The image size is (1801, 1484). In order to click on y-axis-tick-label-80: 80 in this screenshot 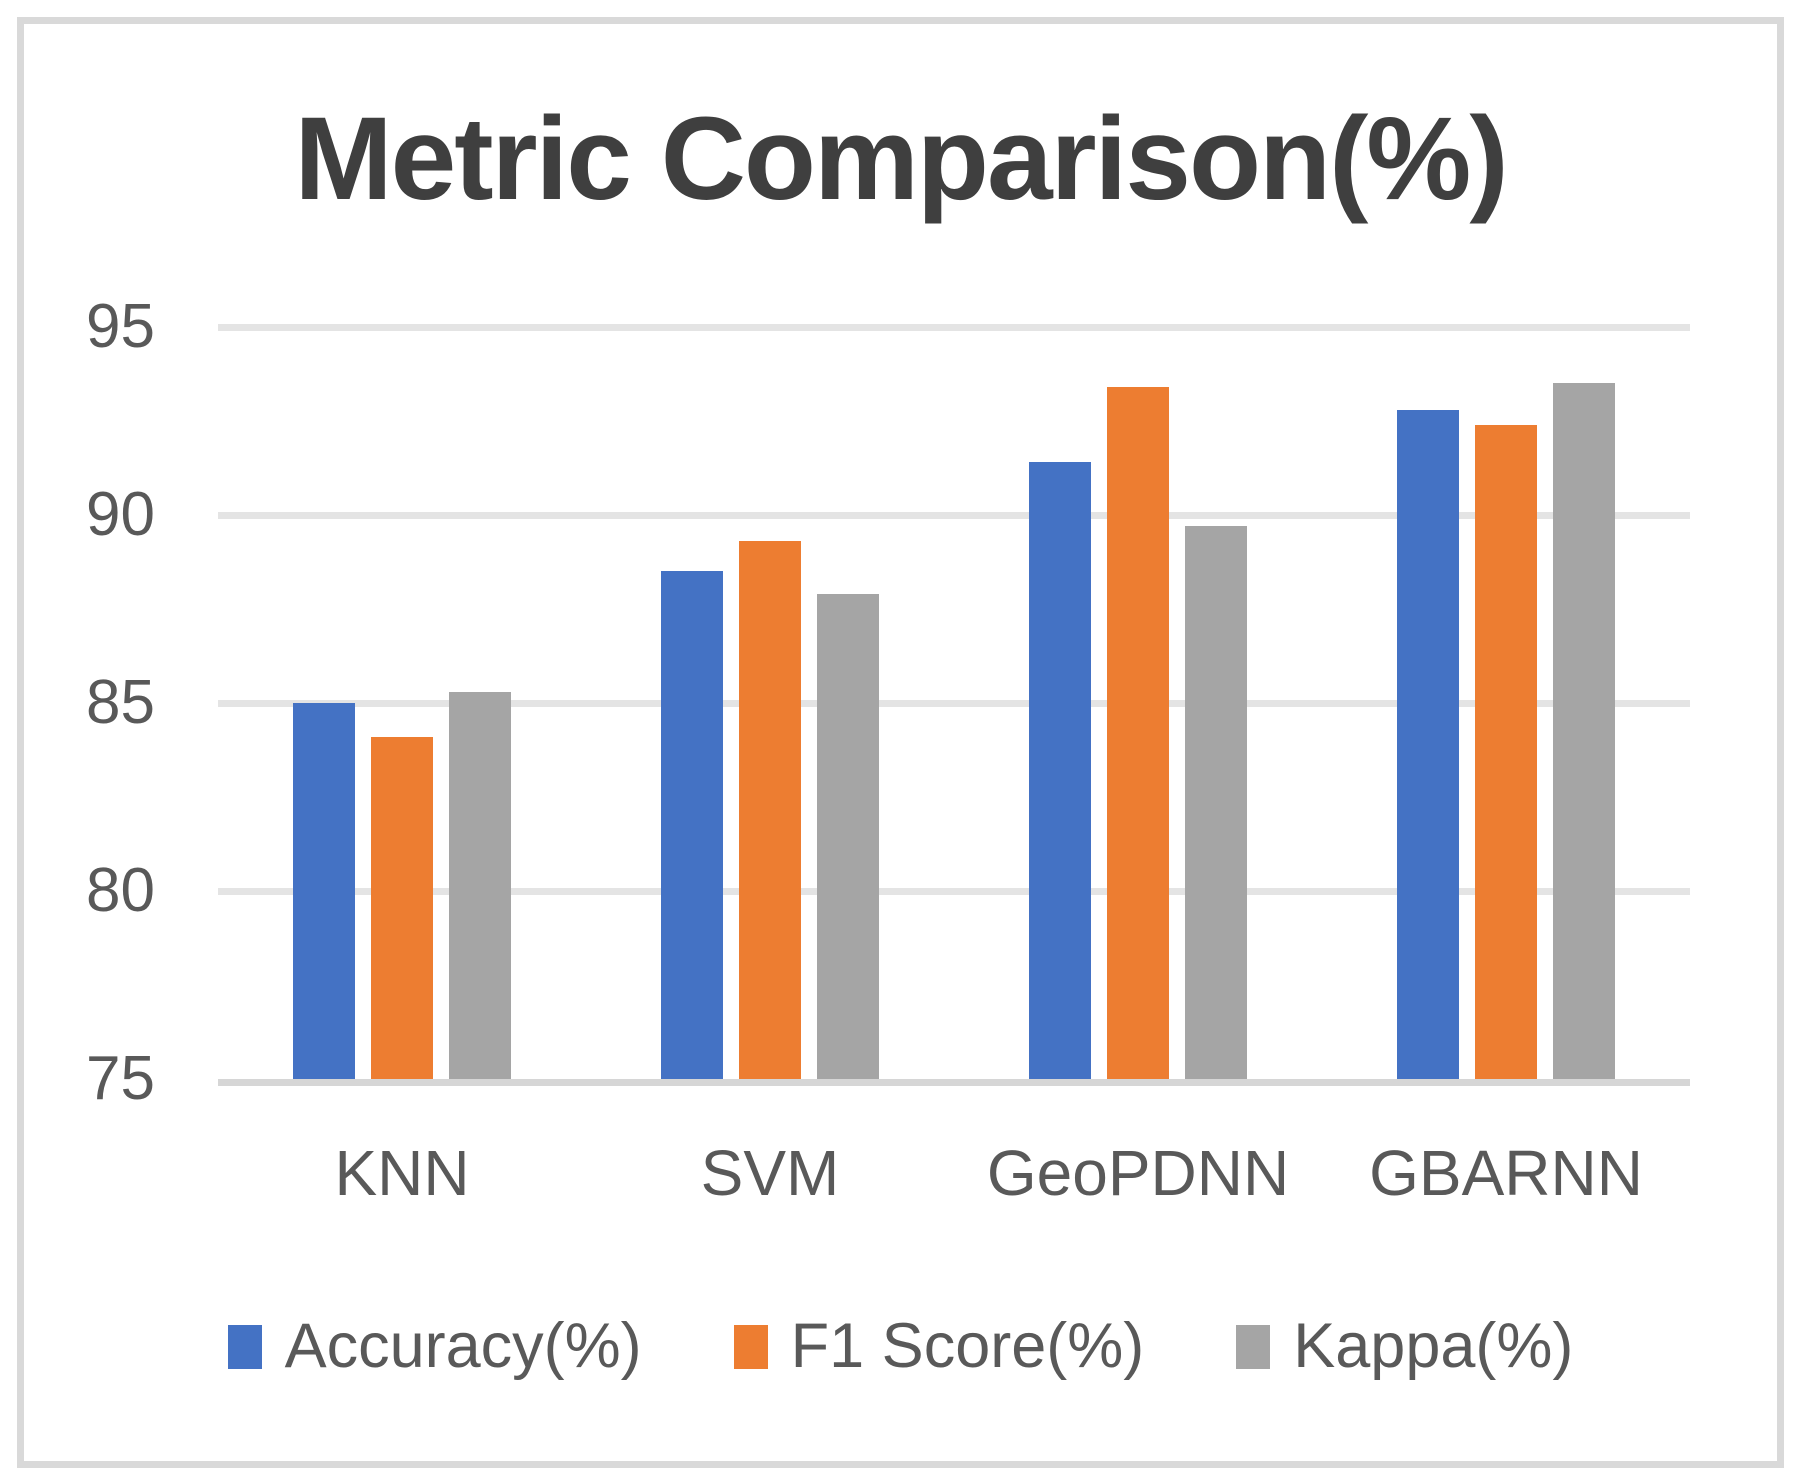, I will do `click(120, 890)`.